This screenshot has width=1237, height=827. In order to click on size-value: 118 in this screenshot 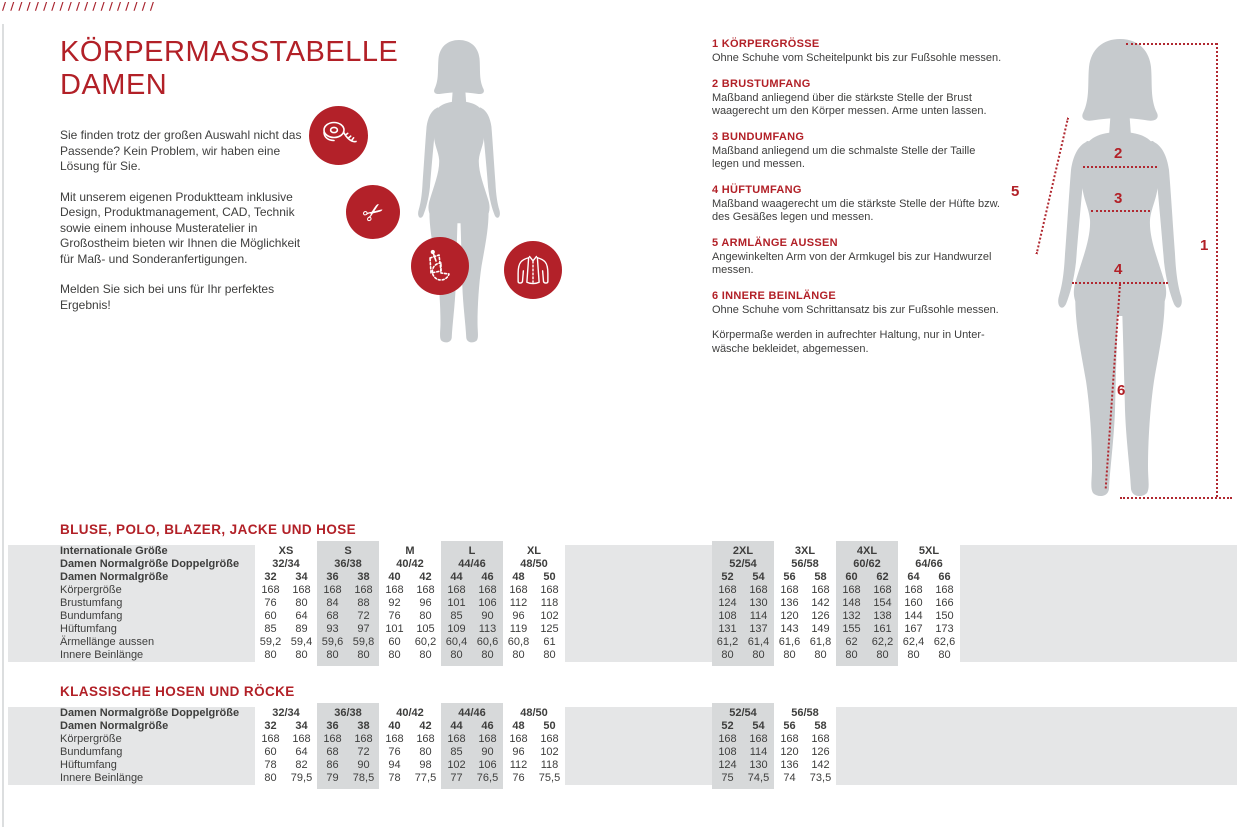, I will do `click(549, 765)`.